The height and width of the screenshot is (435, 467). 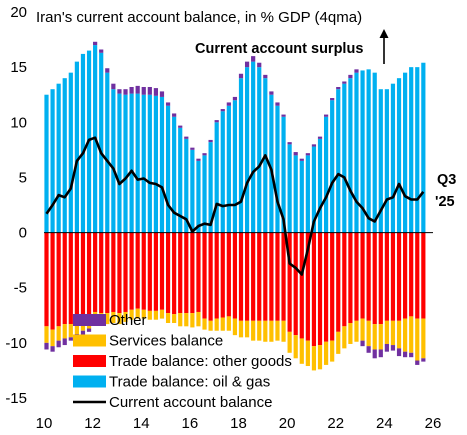 I want to click on legend-item: Current account balance, so click(x=172, y=402).